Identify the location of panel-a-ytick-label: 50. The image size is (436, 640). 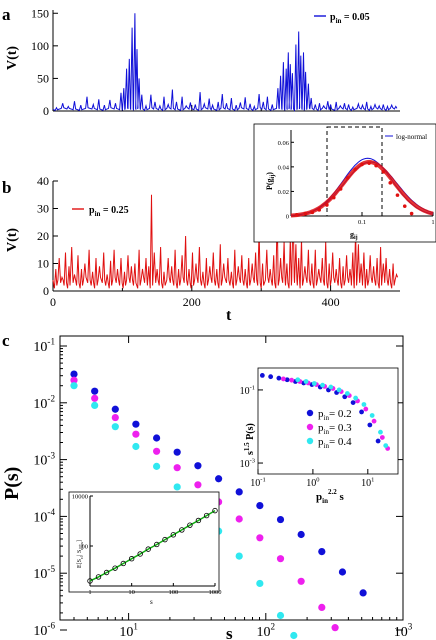
(43, 78).